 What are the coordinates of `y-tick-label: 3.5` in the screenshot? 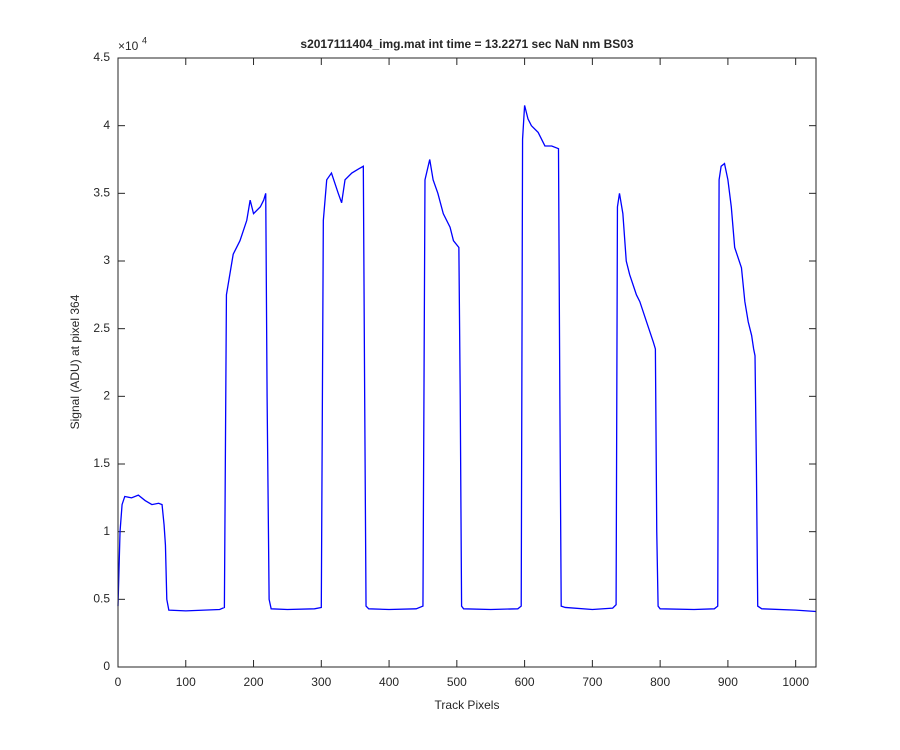 It's located at (101, 193).